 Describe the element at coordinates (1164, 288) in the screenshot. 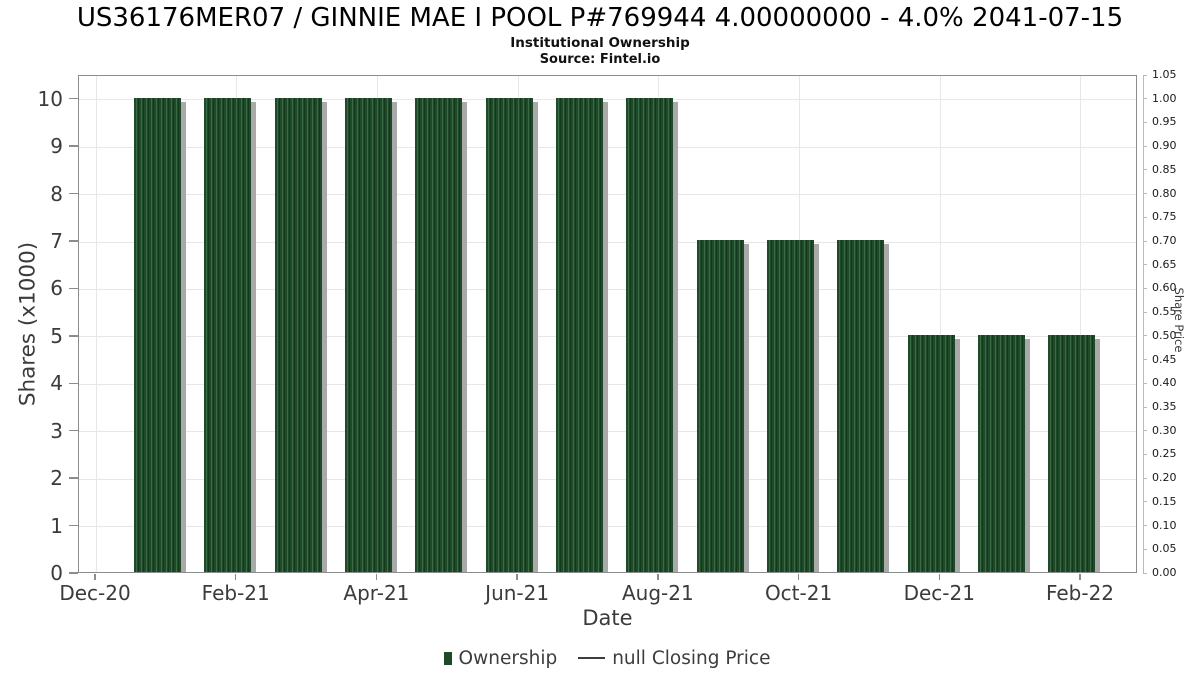

I see `y-right-tick-label: 0.60` at that location.